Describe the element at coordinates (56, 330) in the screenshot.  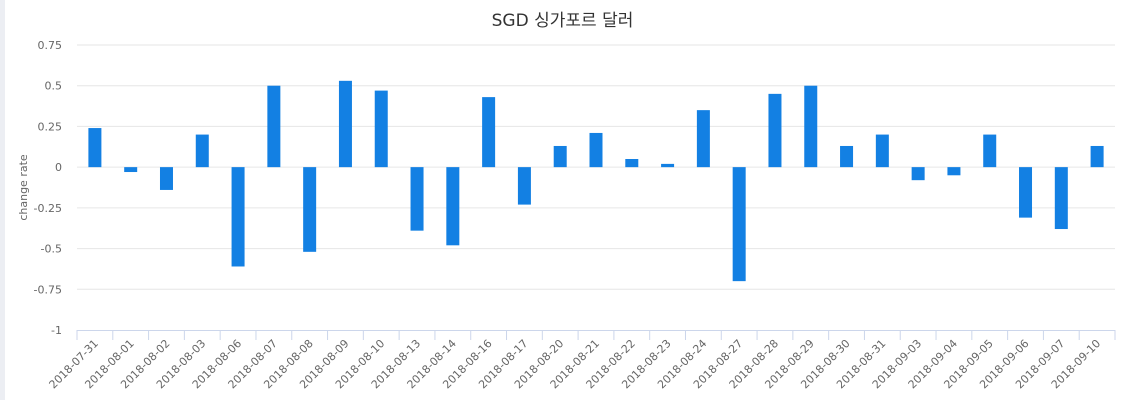
I see `y-tick-label: -1` at that location.